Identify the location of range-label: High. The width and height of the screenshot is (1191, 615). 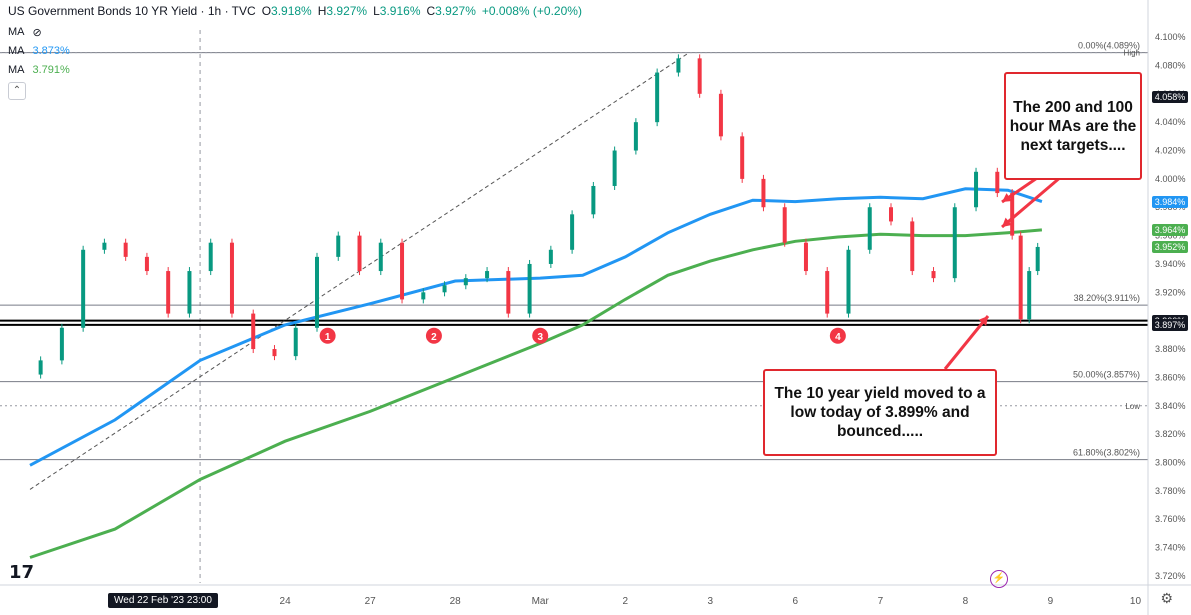
(1132, 53).